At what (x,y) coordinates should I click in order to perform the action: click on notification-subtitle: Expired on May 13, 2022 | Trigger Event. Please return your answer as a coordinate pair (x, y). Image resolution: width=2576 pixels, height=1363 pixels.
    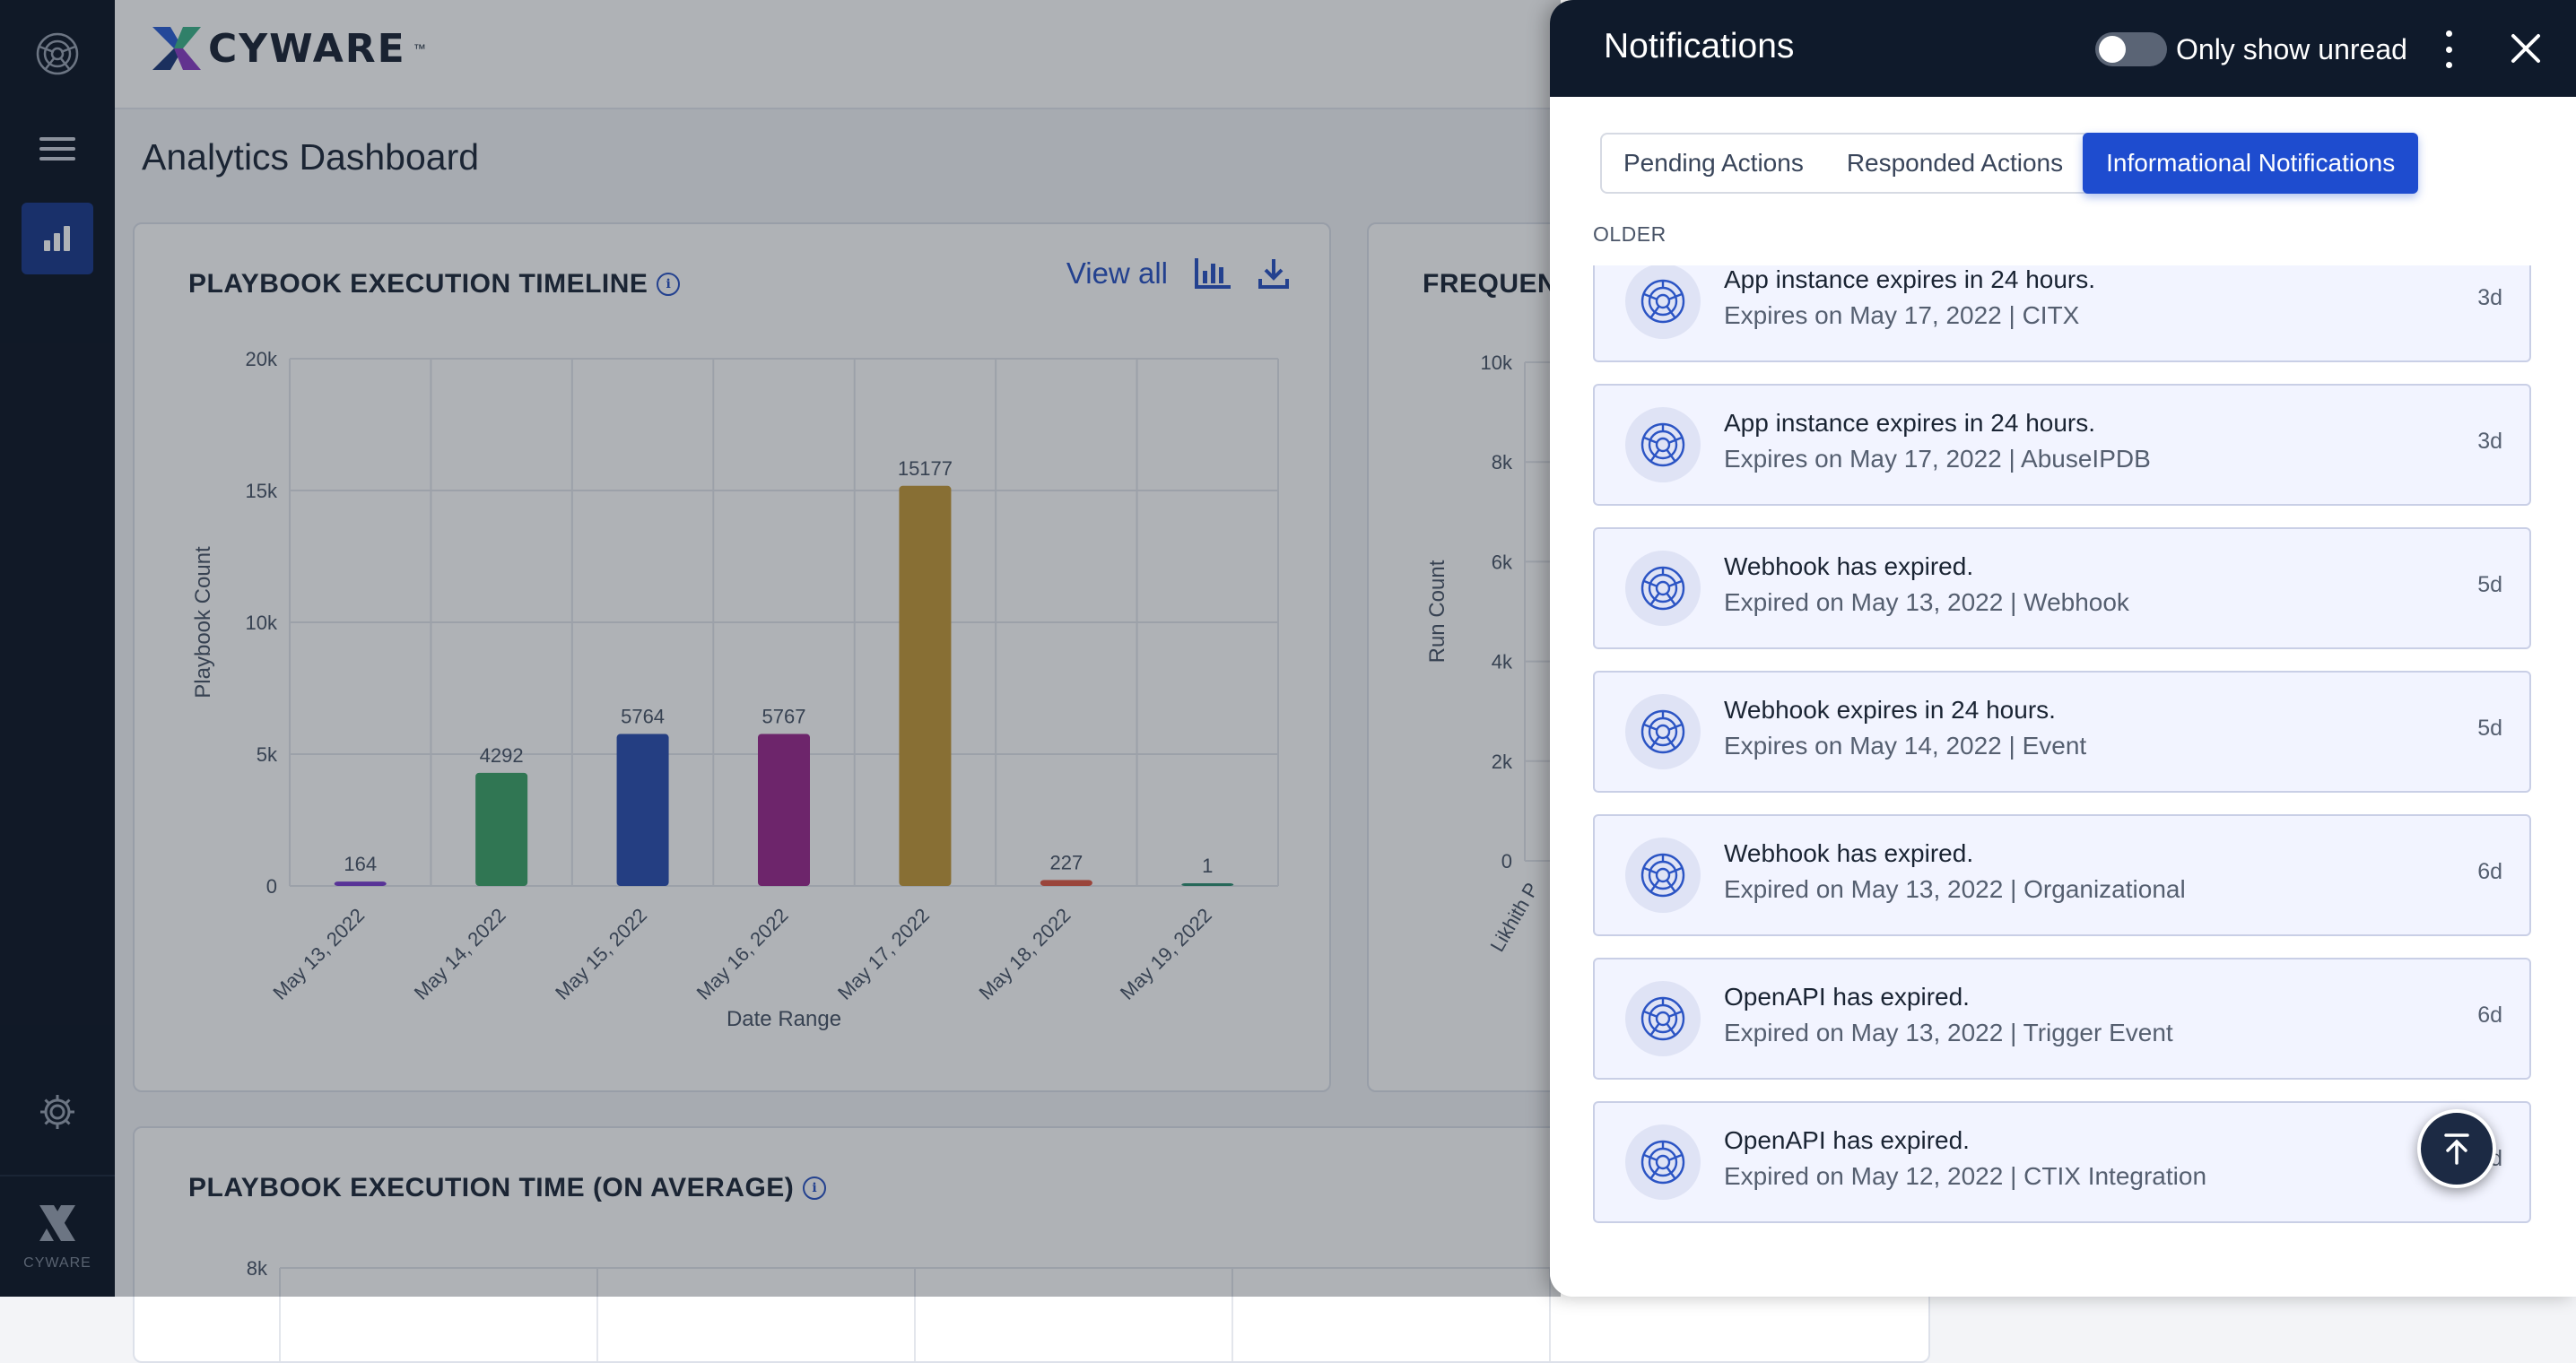
    Looking at the image, I should click on (1948, 1032).